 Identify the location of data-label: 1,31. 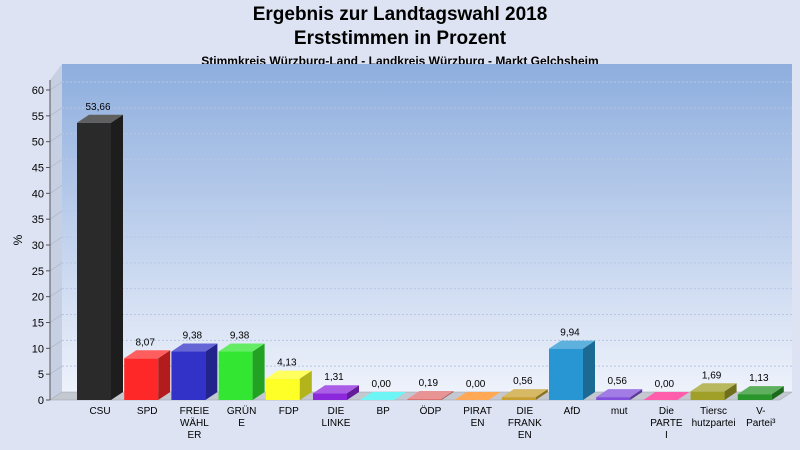
(334, 377).